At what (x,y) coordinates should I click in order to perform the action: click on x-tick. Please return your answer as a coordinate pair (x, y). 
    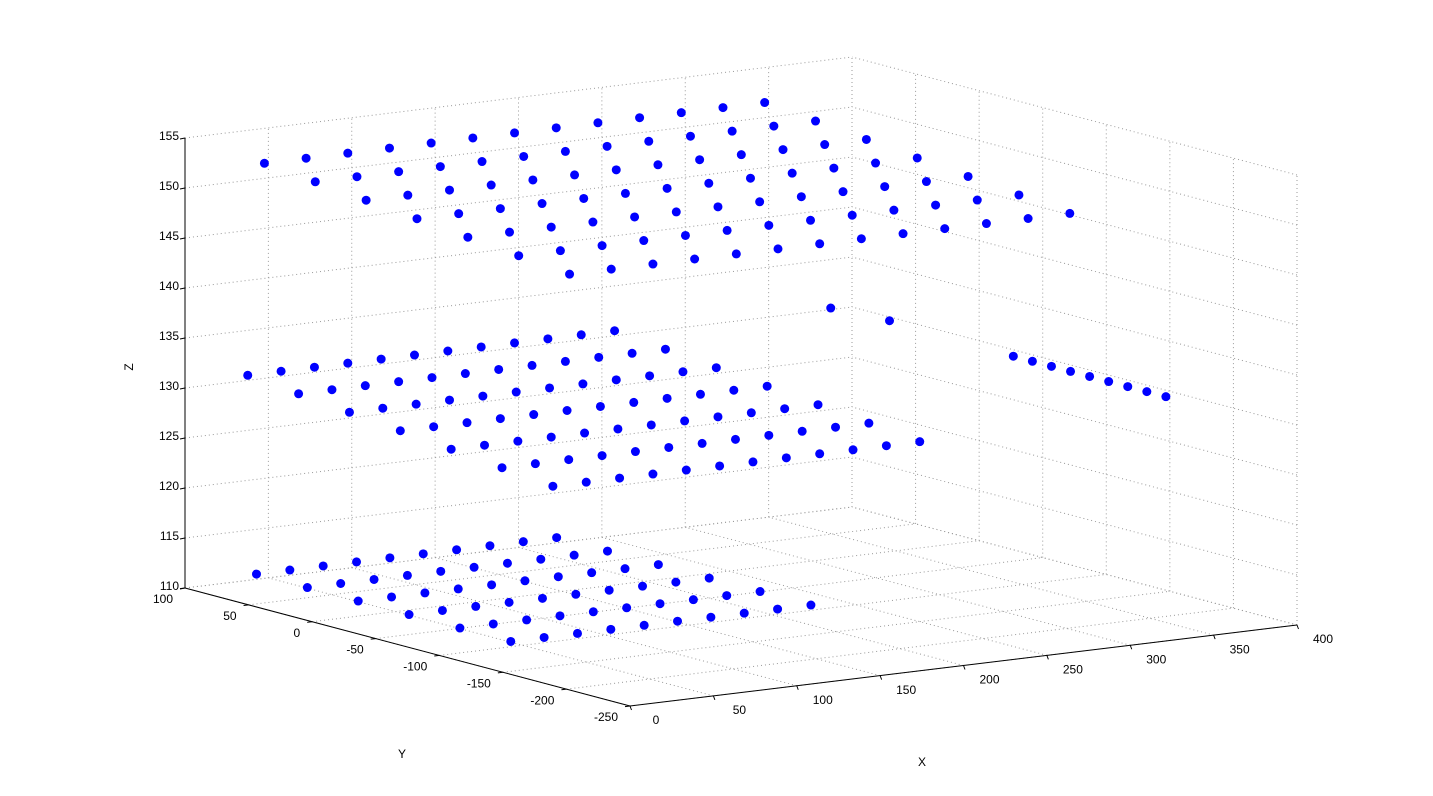
    Looking at the image, I should click on (1214, 637).